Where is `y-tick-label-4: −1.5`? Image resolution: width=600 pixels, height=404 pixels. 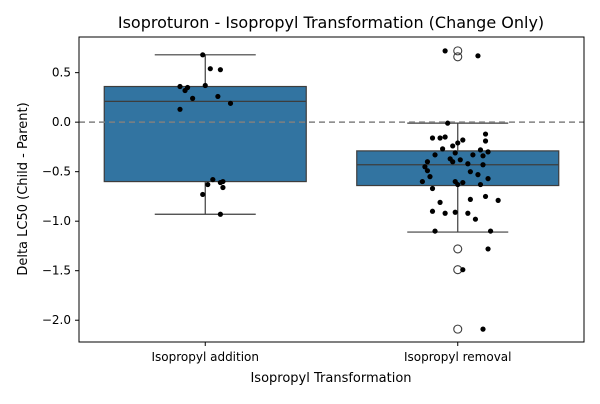 y-tick-label-4: −1.5 is located at coordinates (56, 271).